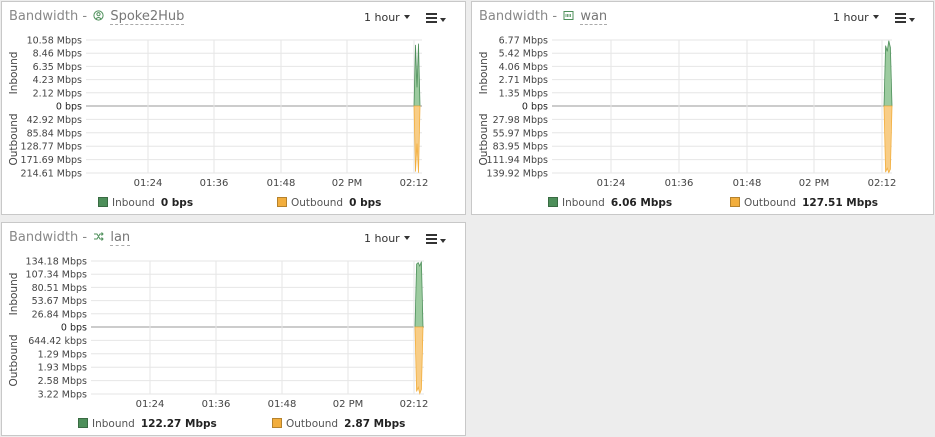 This screenshot has height=437, width=935. I want to click on y-tick-label: 85.84 Mbps, so click(54, 133).